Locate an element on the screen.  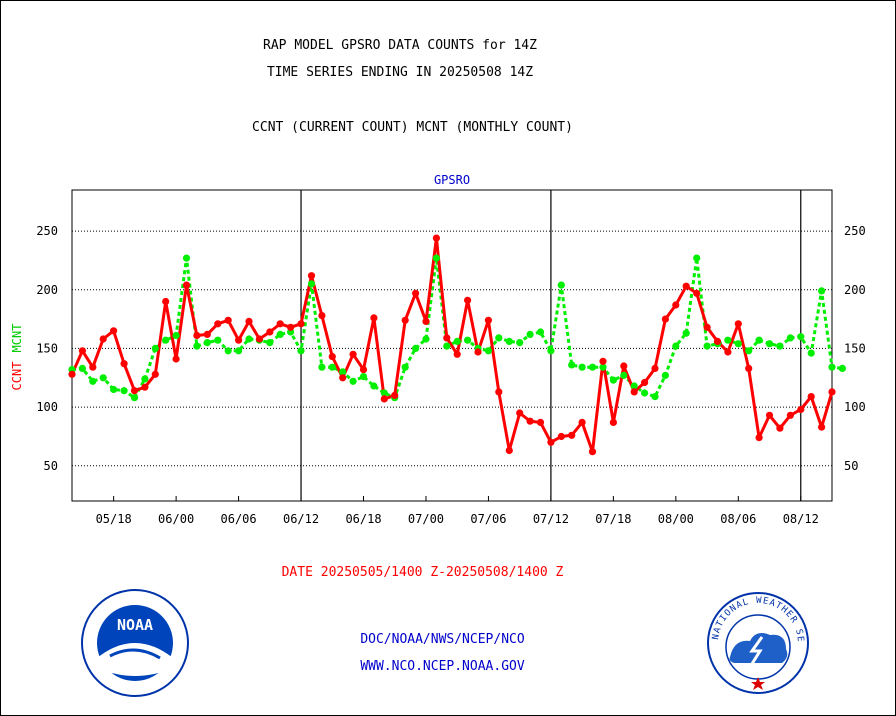
y-tick-label-left: 150 is located at coordinates (47, 348).